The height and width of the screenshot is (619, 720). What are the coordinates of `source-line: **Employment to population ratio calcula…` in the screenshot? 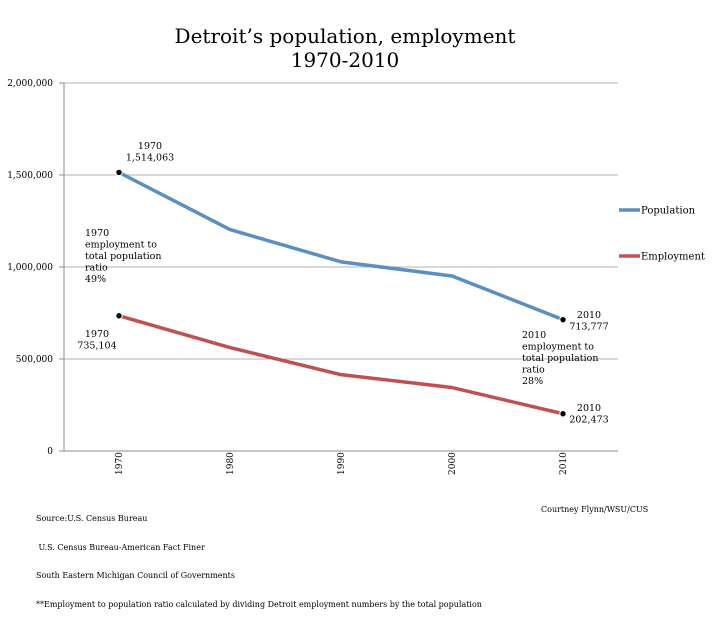 It's located at (259, 604).